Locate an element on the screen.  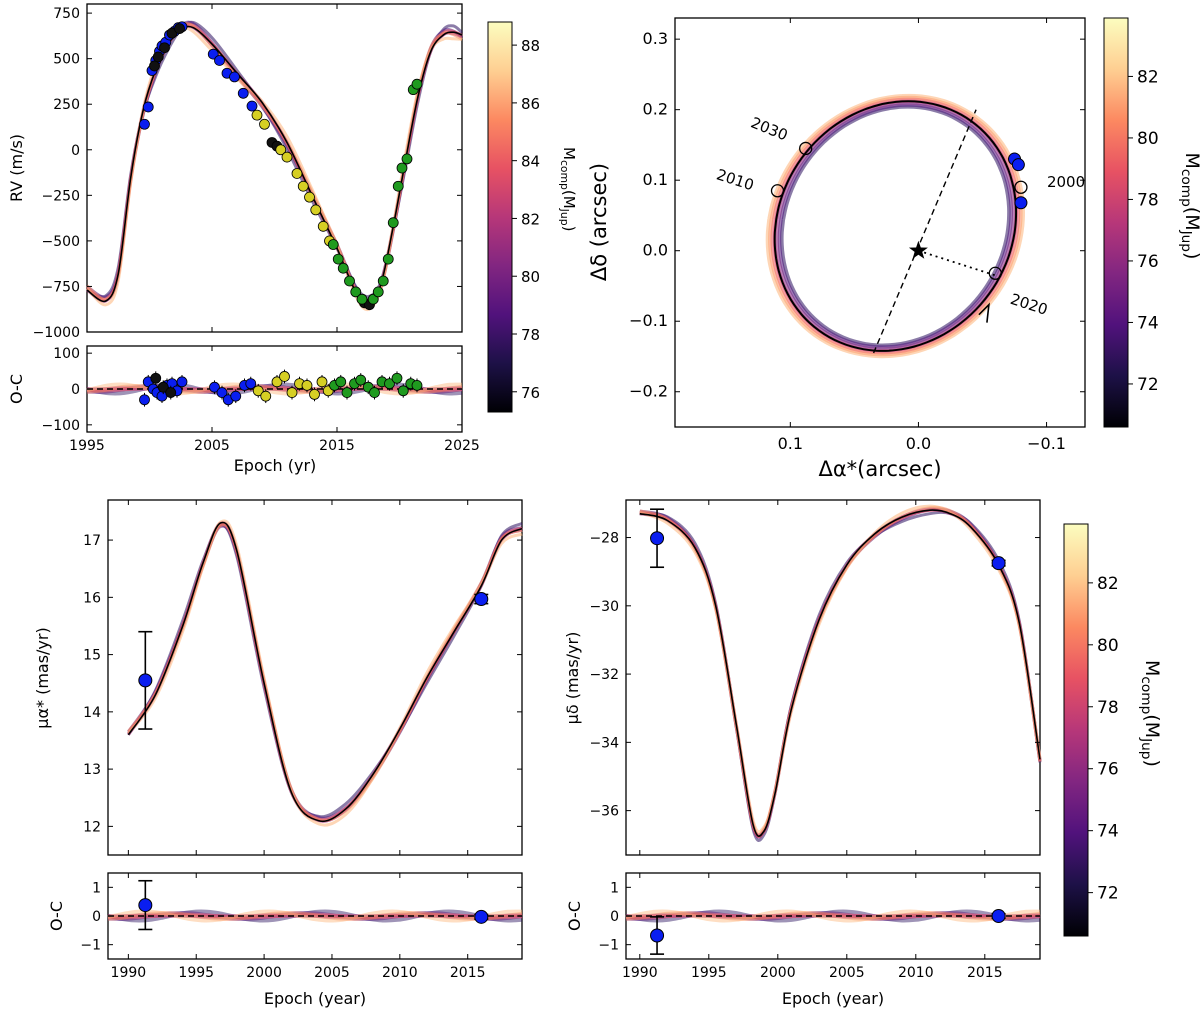
rv-panel: −1000 −750 −500 −250 0 250 500 750 RV (m/s) is located at coordinates (235, 172).